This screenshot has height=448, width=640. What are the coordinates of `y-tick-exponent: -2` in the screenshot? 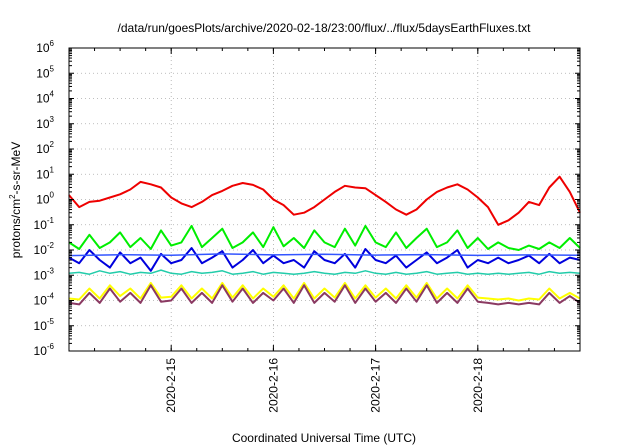 It's located at (51, 245).